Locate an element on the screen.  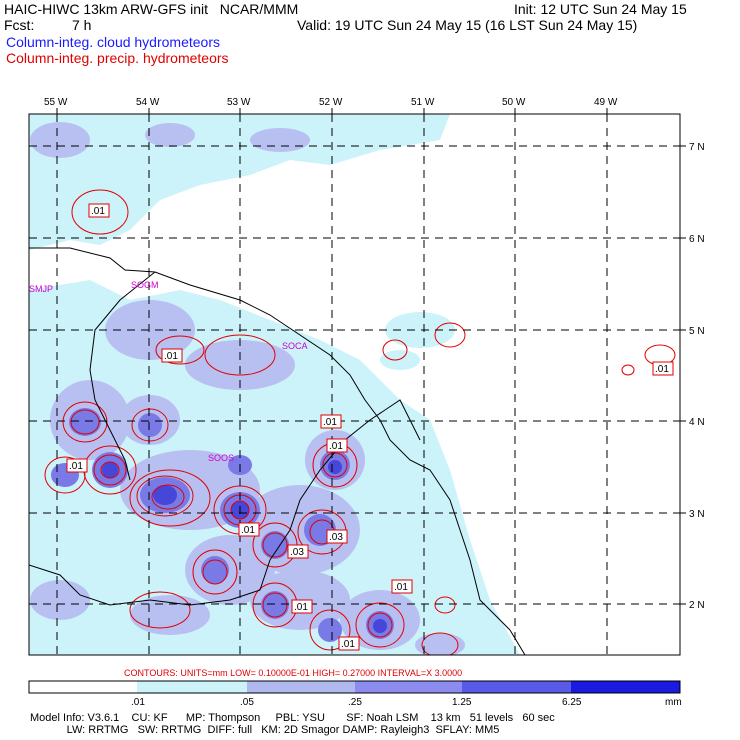
lat-label: 2 N is located at coordinates (697, 605).